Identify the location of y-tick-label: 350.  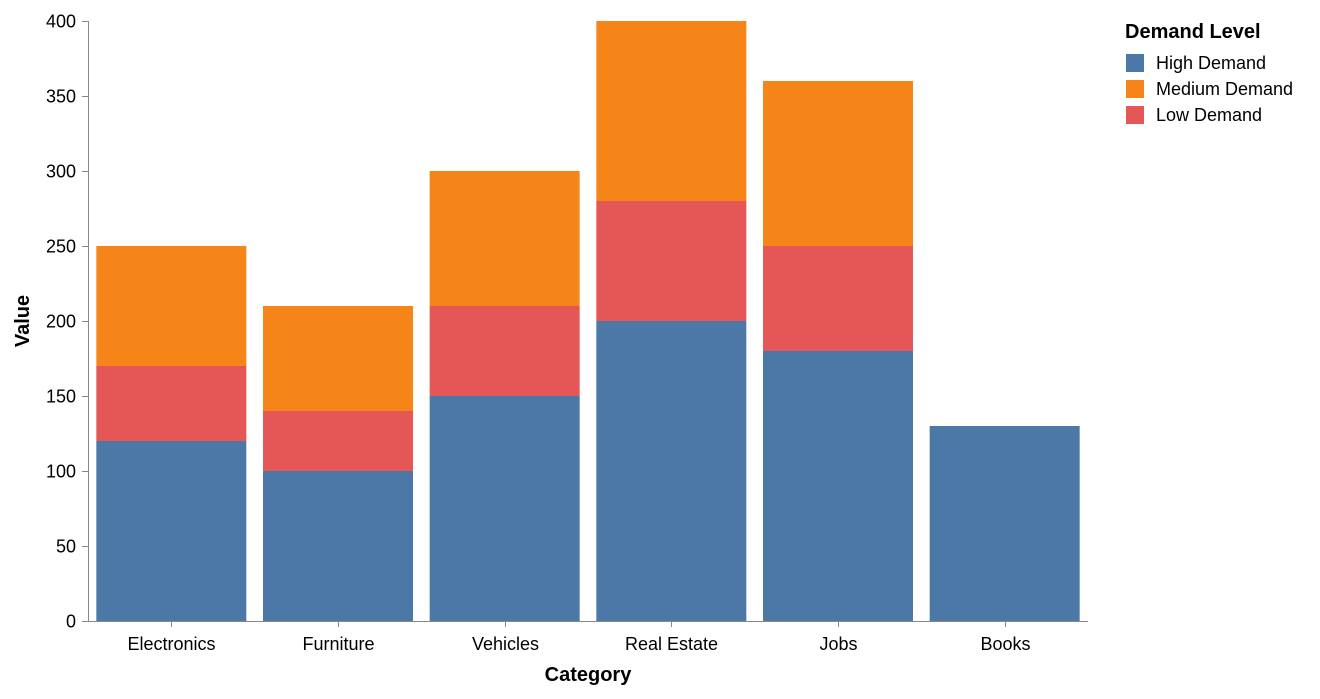
(61, 97).